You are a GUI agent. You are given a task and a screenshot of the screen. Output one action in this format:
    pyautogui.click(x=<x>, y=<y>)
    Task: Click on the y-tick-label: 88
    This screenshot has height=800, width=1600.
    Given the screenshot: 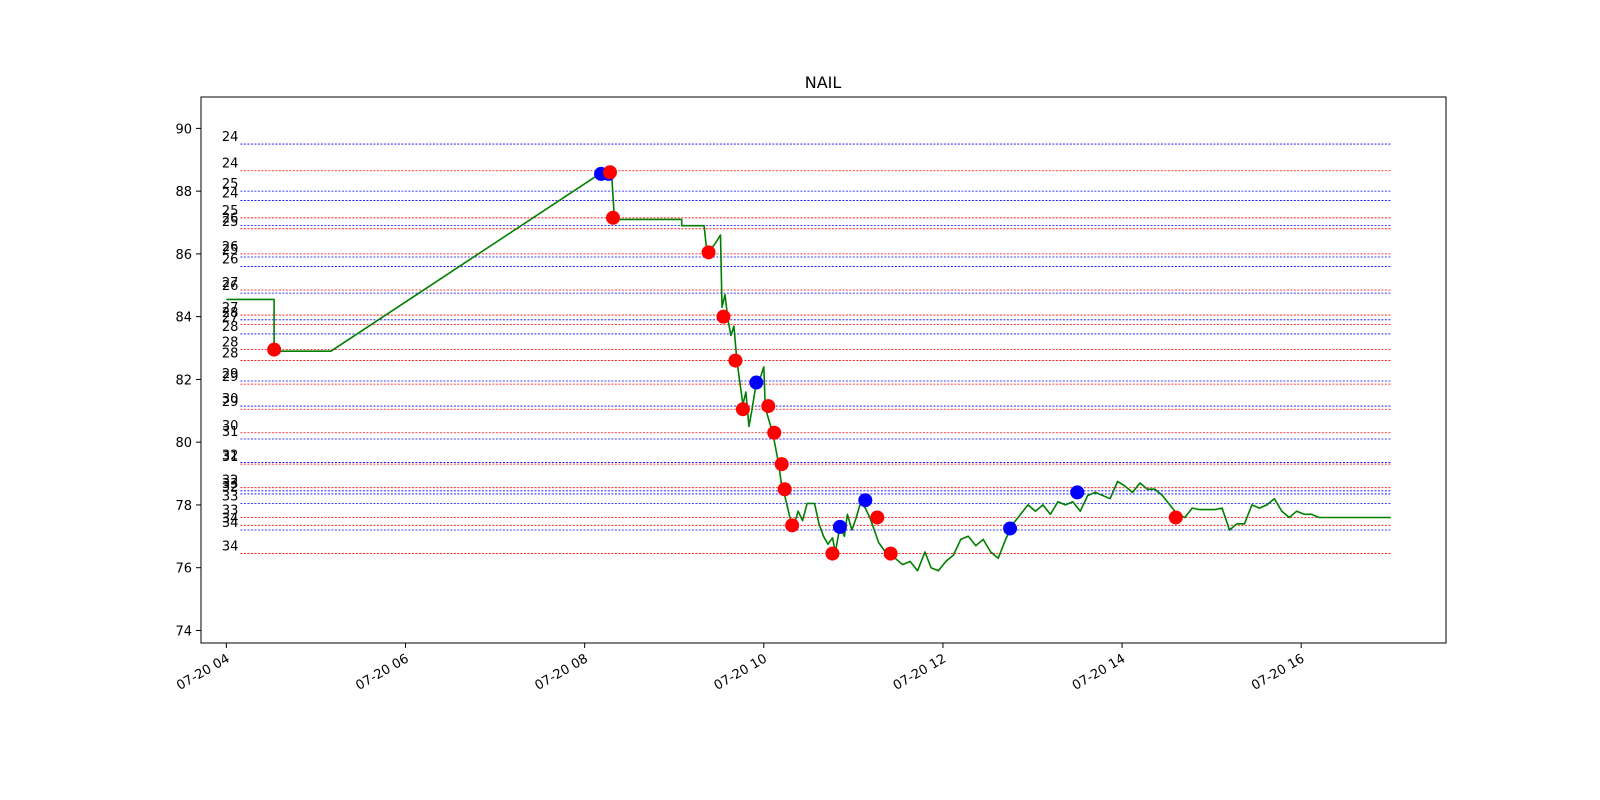 What is the action you would take?
    pyautogui.click(x=183, y=192)
    